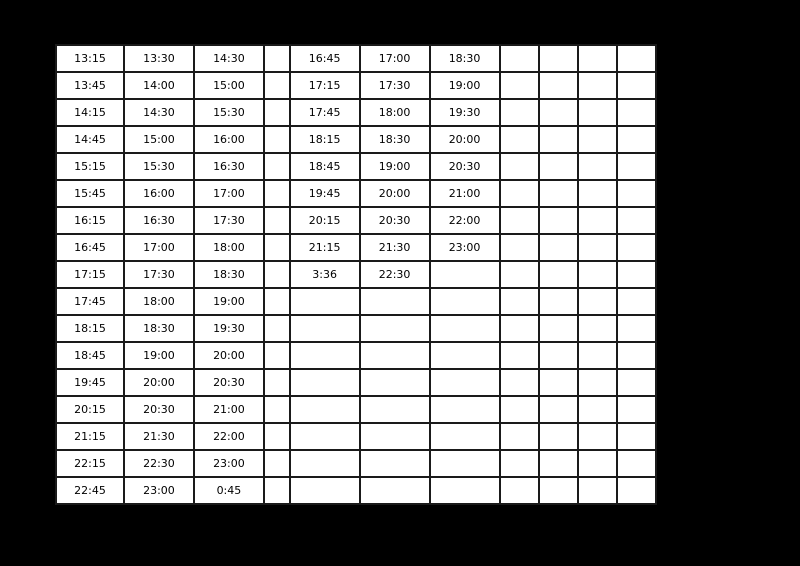 Image resolution: width=800 pixels, height=566 pixels. What do you see at coordinates (90, 221) in the screenshot?
I see `table-cell-time: 16:15` at bounding box center [90, 221].